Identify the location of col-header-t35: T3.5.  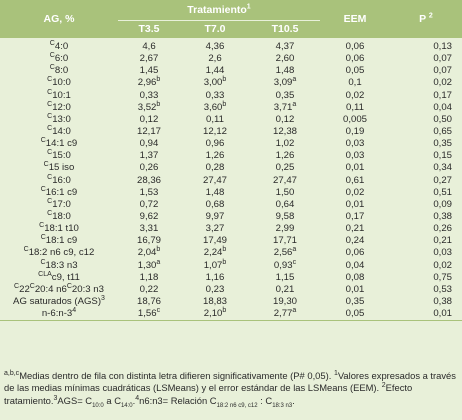
(149, 29).